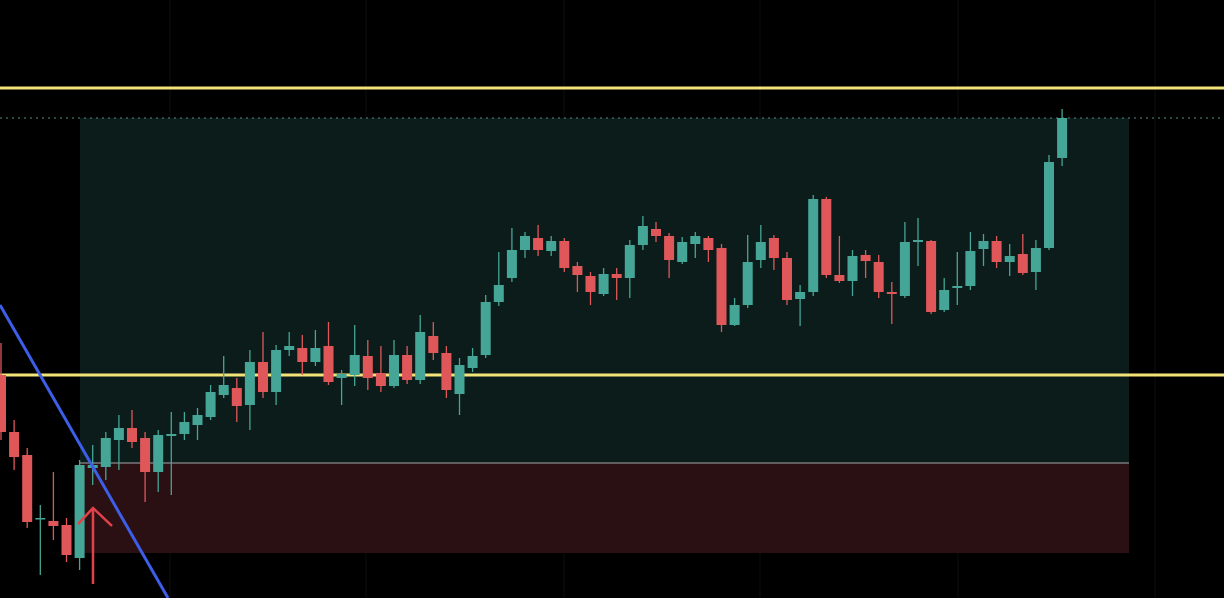 The width and height of the screenshot is (1224, 598). What do you see at coordinates (604, 508) in the screenshot?
I see `zone` at bounding box center [604, 508].